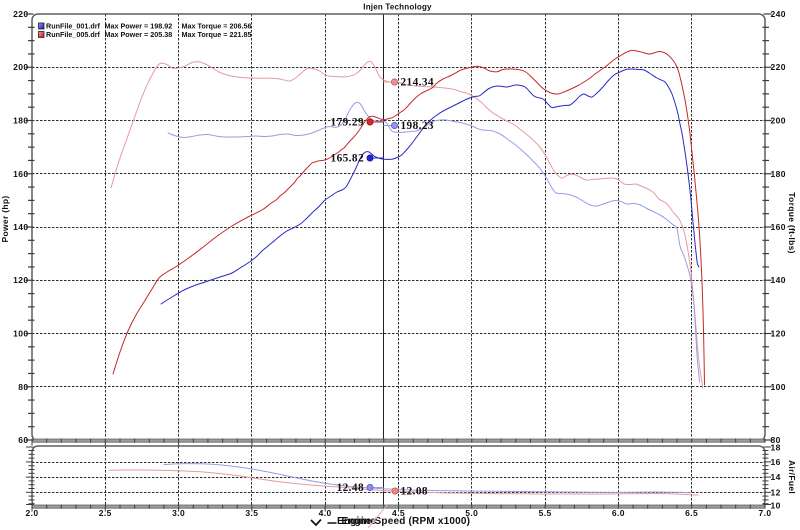 The height and width of the screenshot is (530, 800). Describe the element at coordinates (139, 34) in the screenshot. I see `svg-text: Max Power = 205.38` at that location.